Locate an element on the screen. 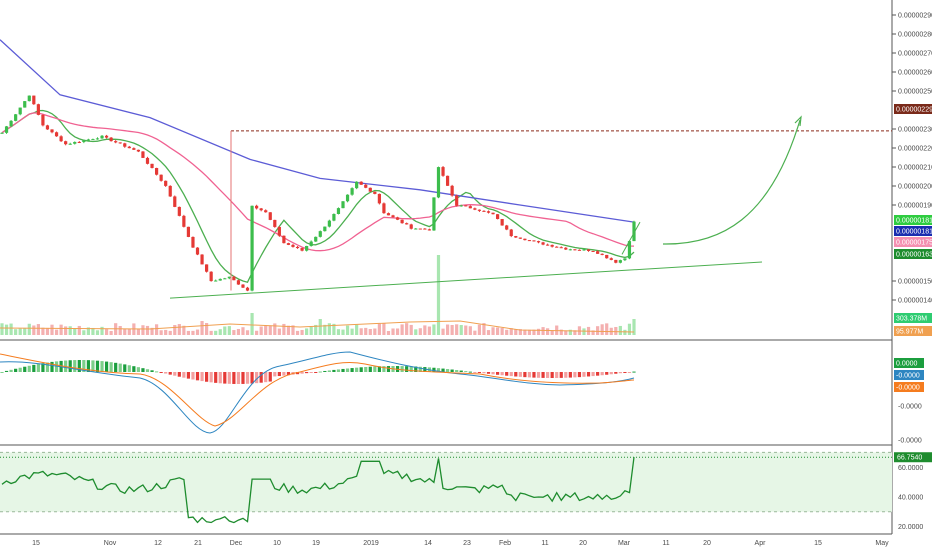  time-tick-label: 15 is located at coordinates (818, 543).